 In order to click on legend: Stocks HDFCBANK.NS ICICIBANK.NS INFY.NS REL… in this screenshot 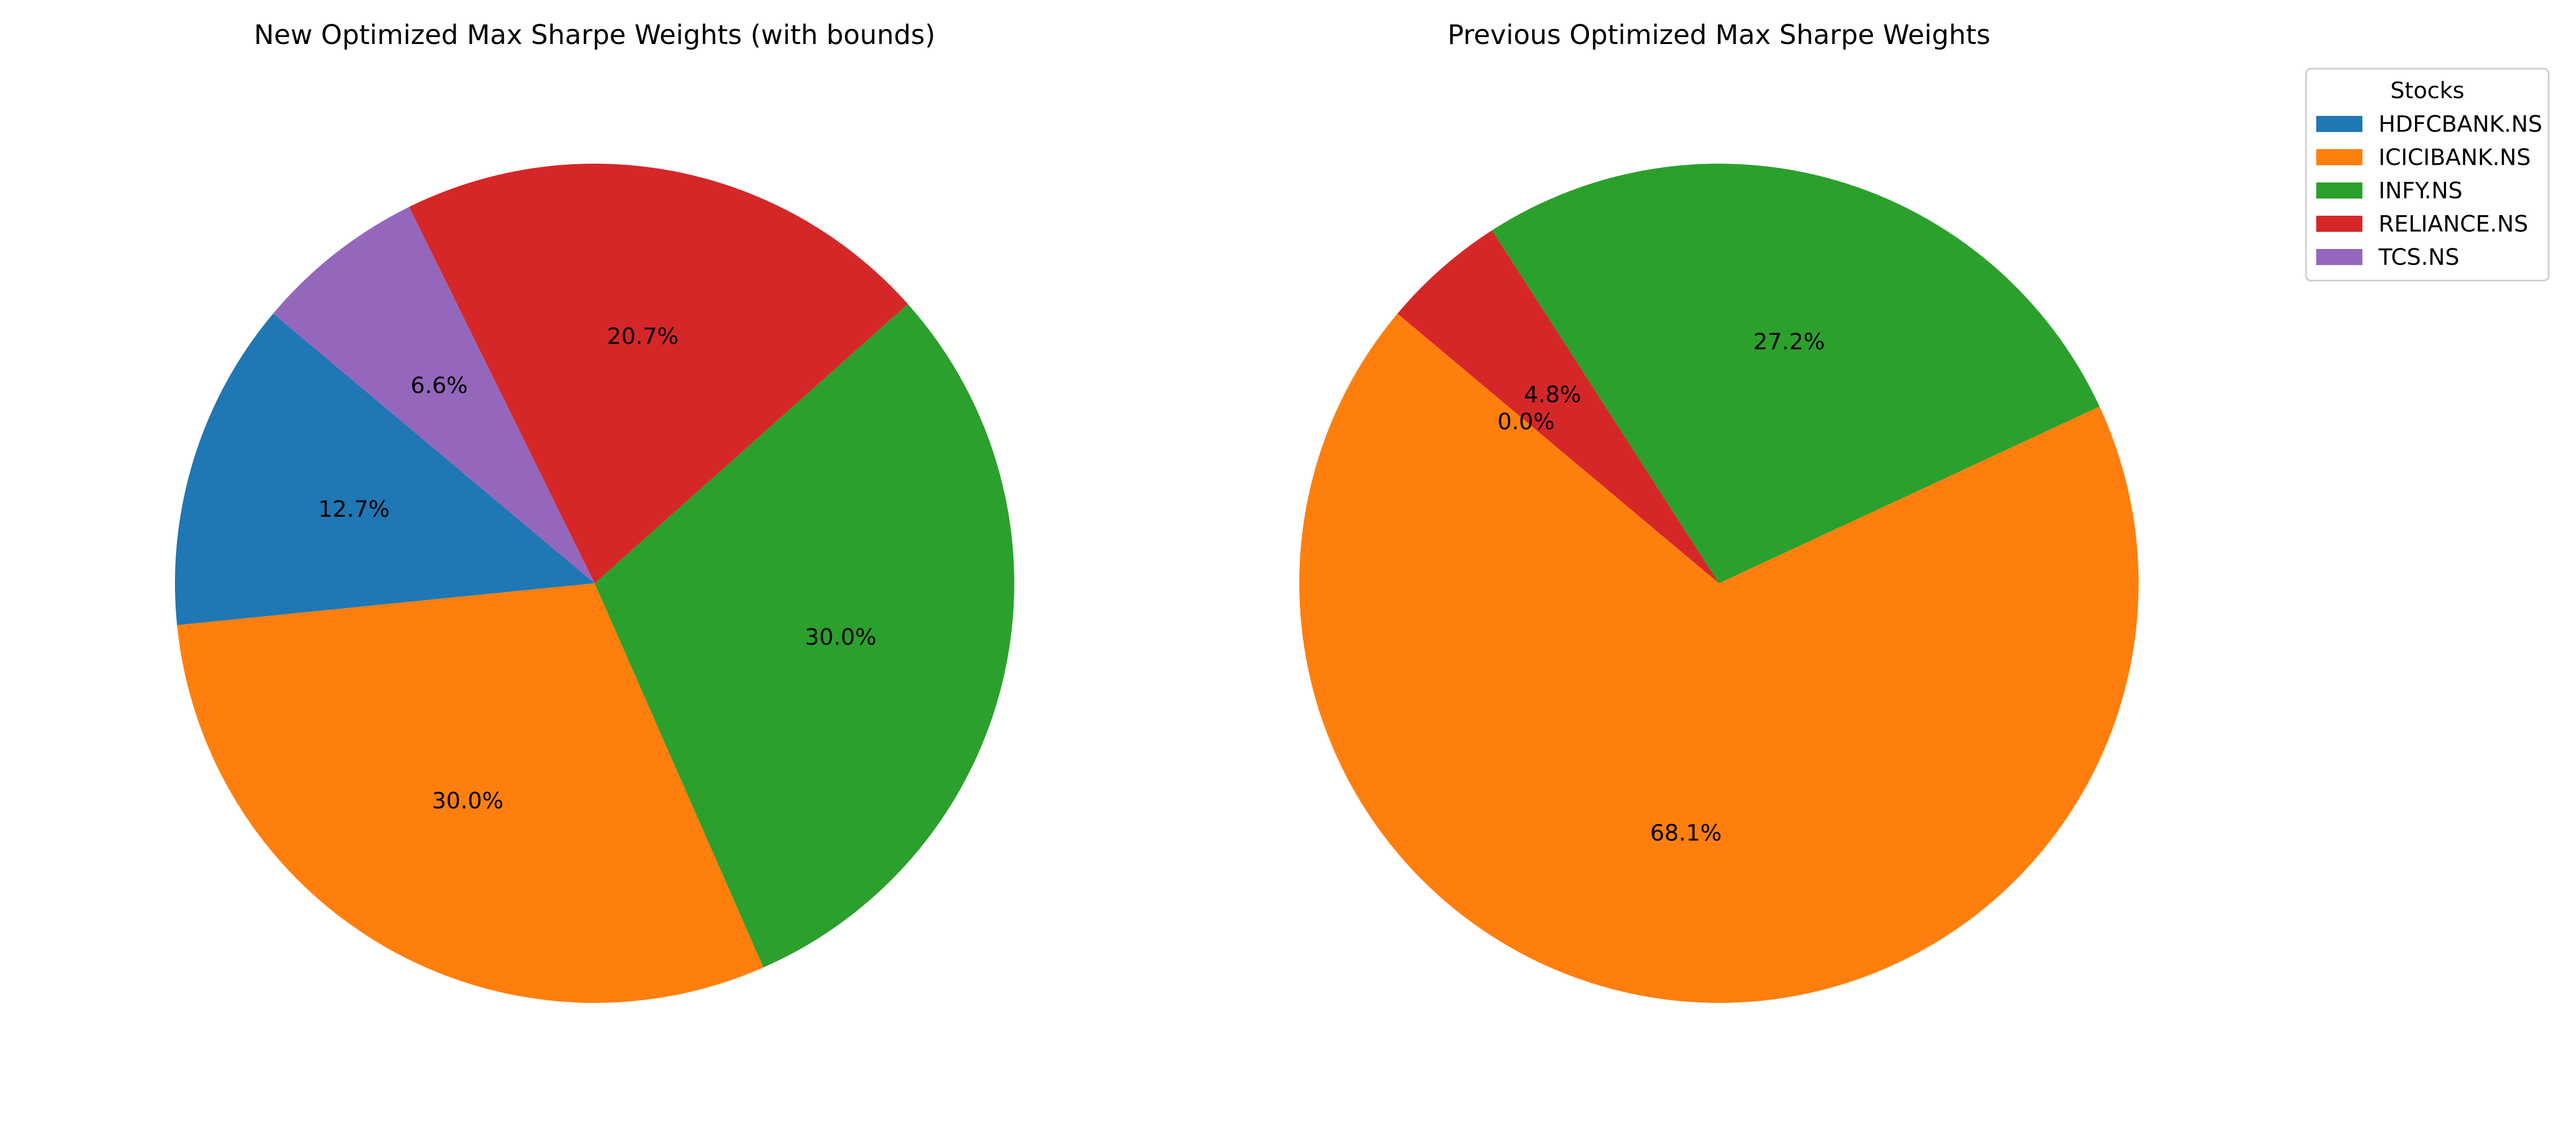, I will do `click(2427, 175)`.